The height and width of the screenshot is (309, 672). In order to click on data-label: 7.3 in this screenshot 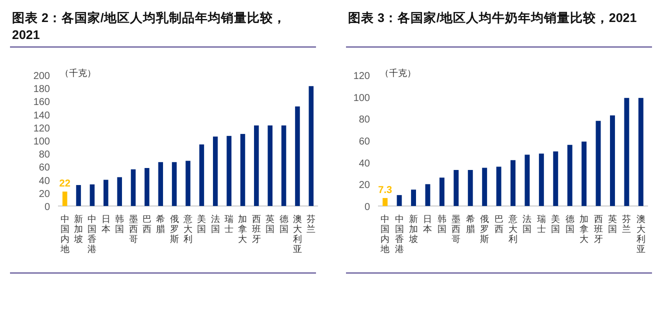, I will do `click(385, 190)`.